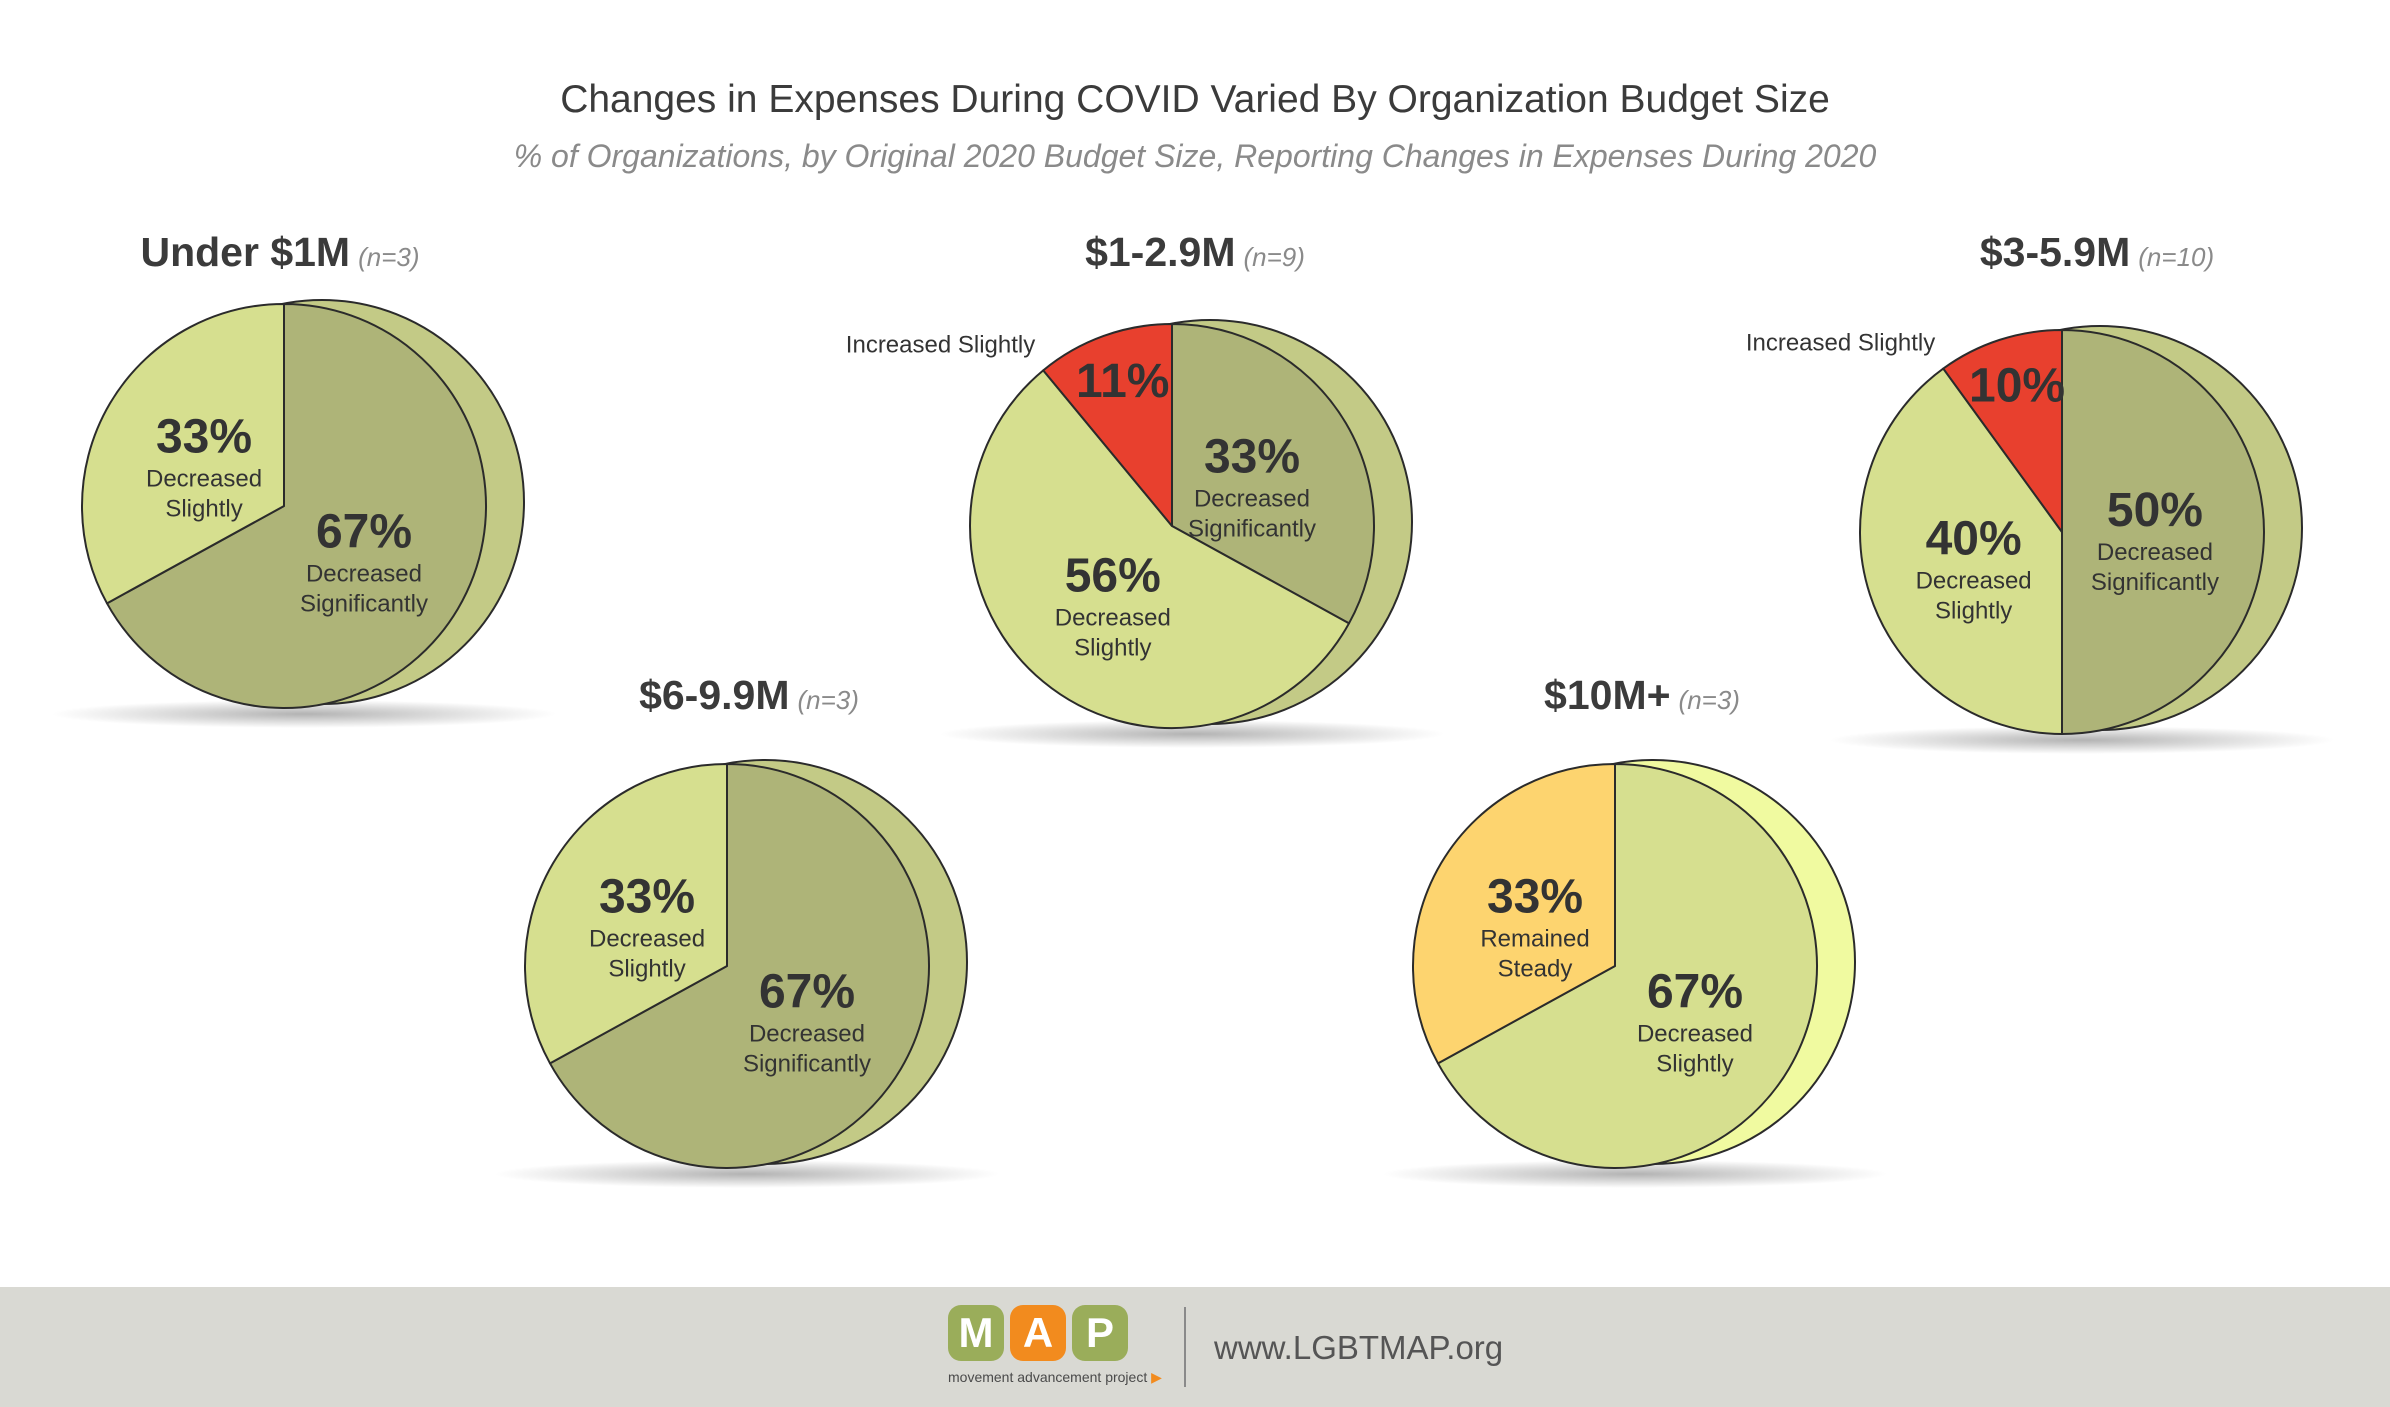 This screenshot has width=2390, height=1407. I want to click on pie-category-label: $10M+, so click(1607, 695).